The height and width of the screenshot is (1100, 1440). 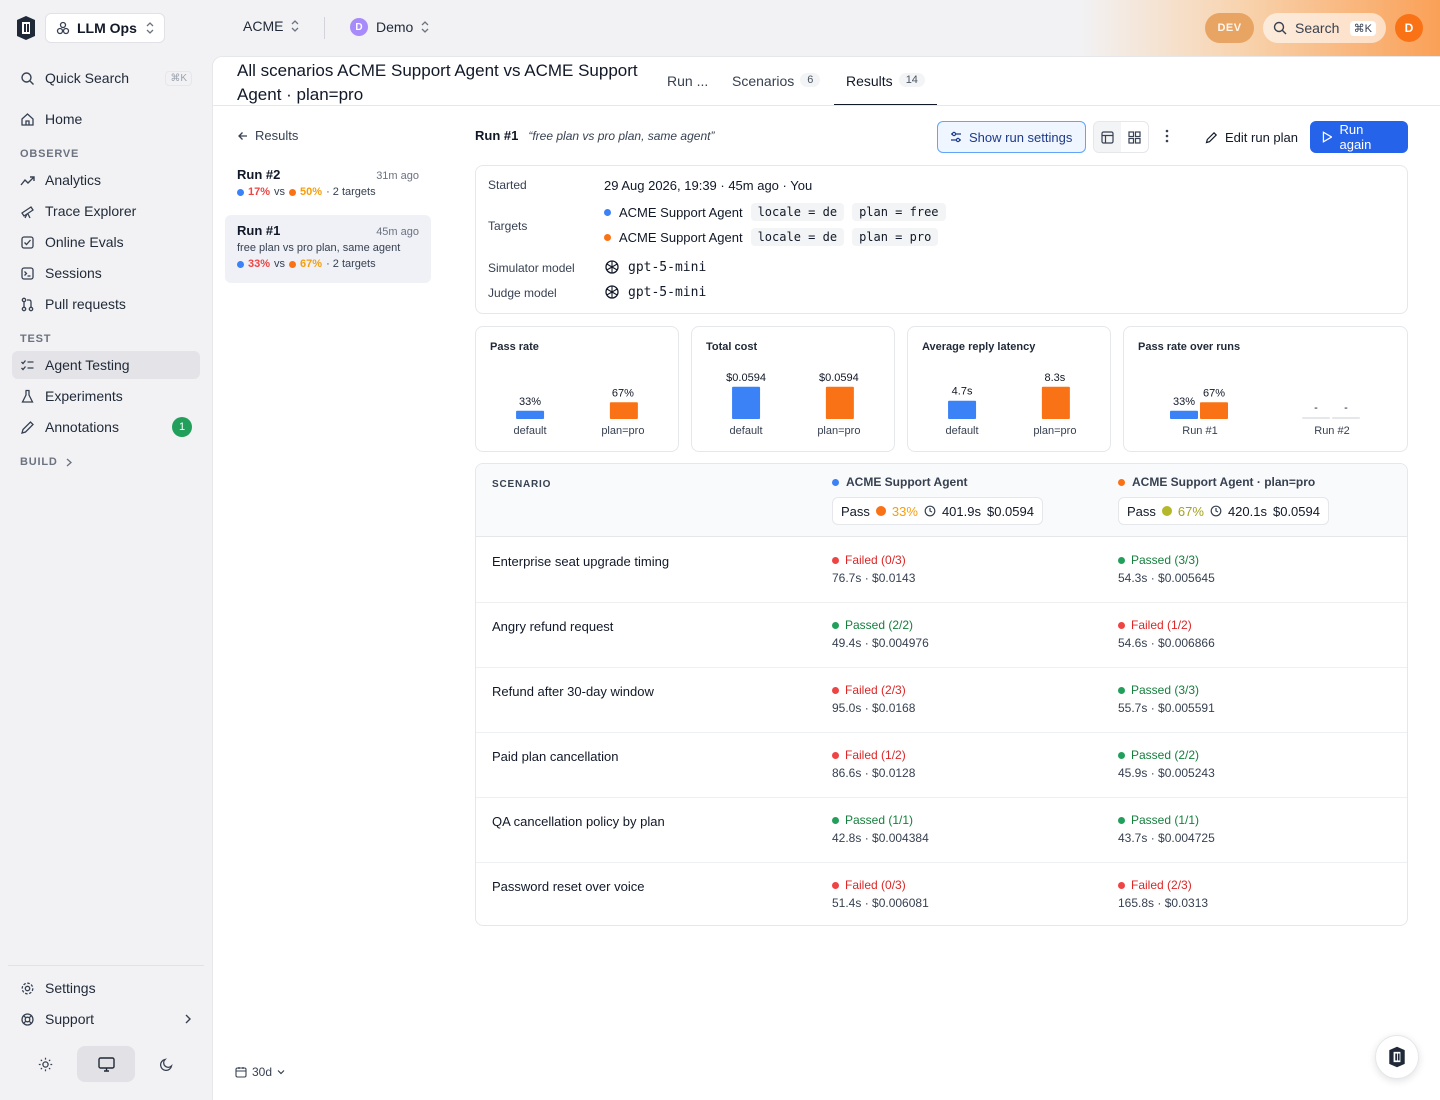 I want to click on sidebar-item-label: Settings, so click(x=70, y=988).